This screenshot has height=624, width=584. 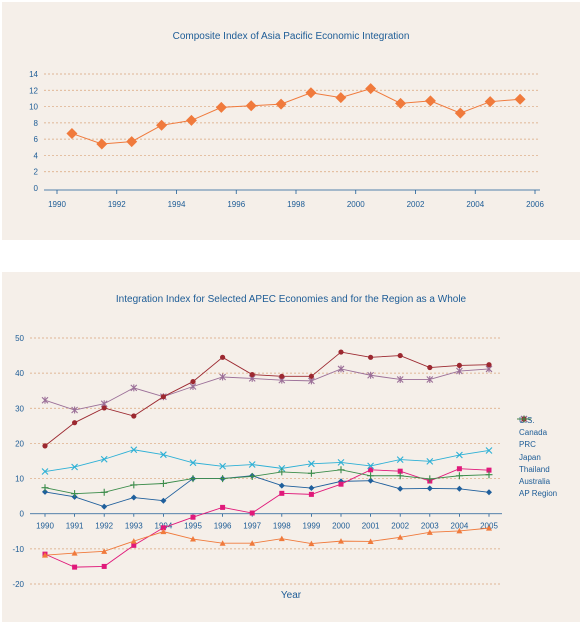 I want to click on x-tick-label: 1992, so click(x=104, y=526).